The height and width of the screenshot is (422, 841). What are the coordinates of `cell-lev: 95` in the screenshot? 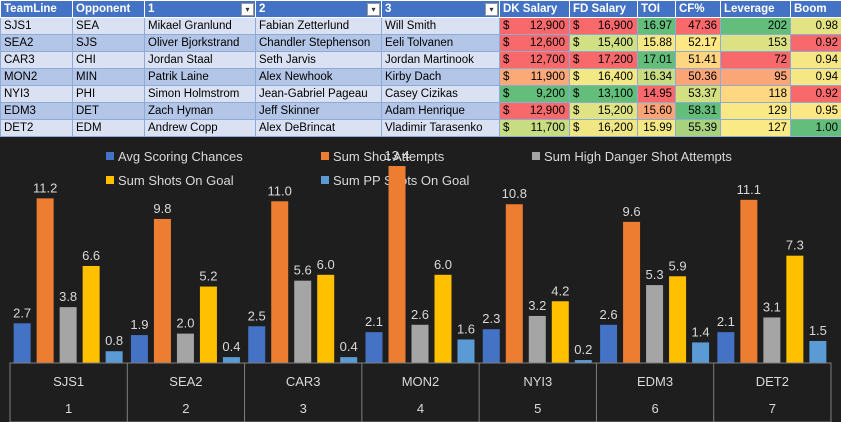 It's located at (755, 77).